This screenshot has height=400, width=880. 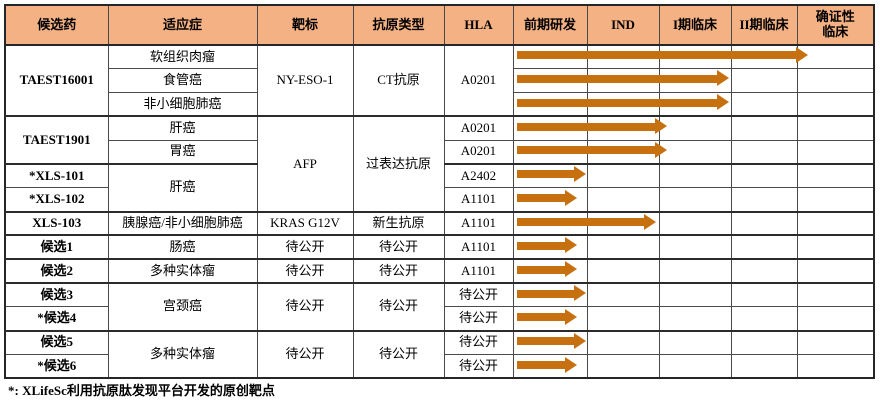 I want to click on table-row: 候选1 肠癌 待公开 待公开 A1101, so click(x=439, y=247).